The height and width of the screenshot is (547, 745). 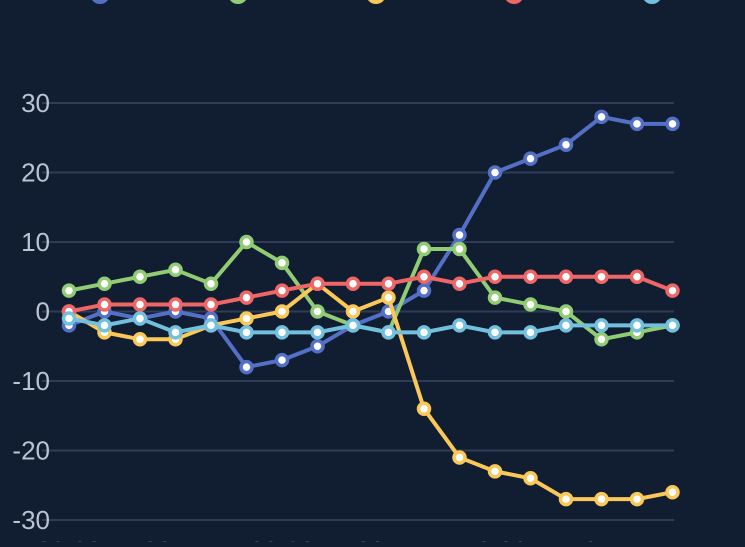 What do you see at coordinates (35, 242) in the screenshot?
I see `y-tick-label: 10` at bounding box center [35, 242].